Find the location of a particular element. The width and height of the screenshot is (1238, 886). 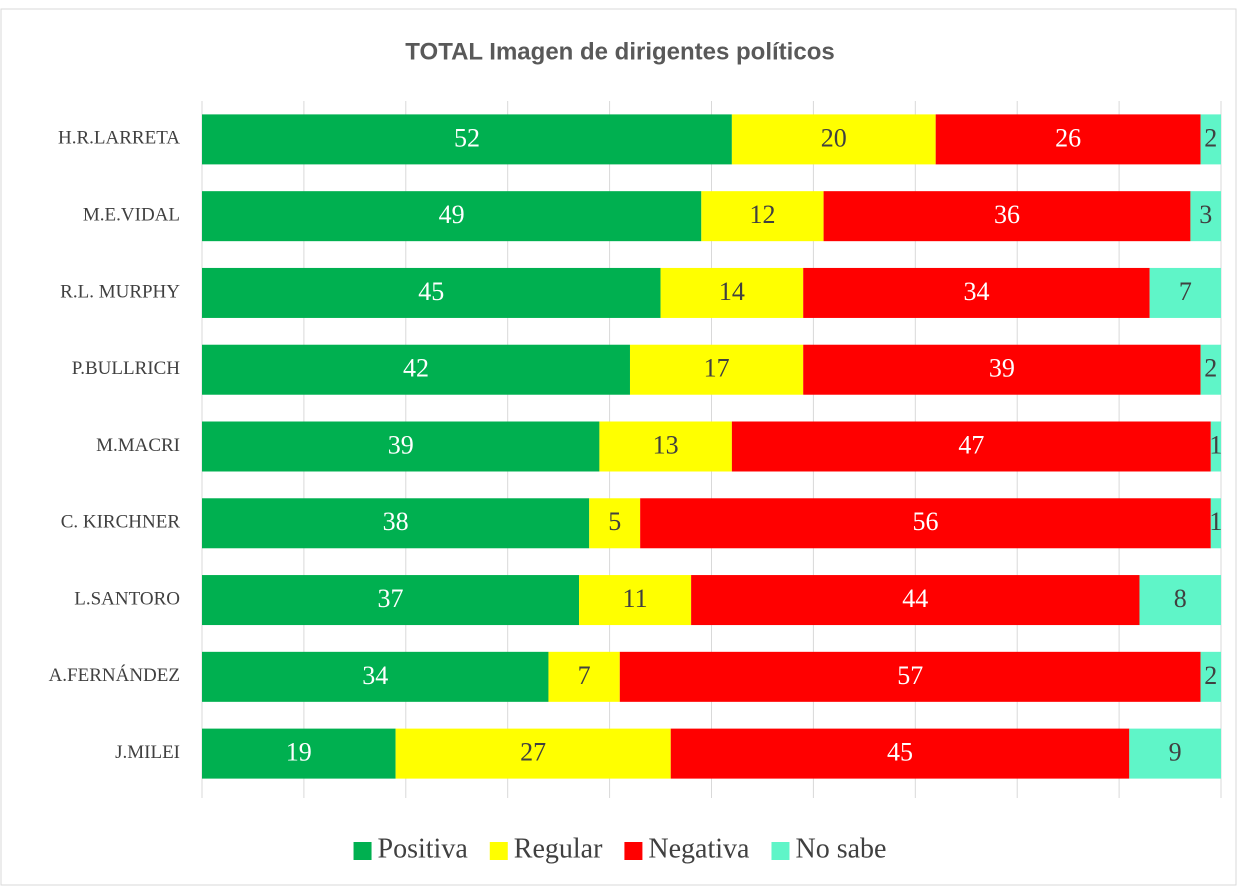

y-tick-label: H.R.LARRETA is located at coordinates (119, 138).